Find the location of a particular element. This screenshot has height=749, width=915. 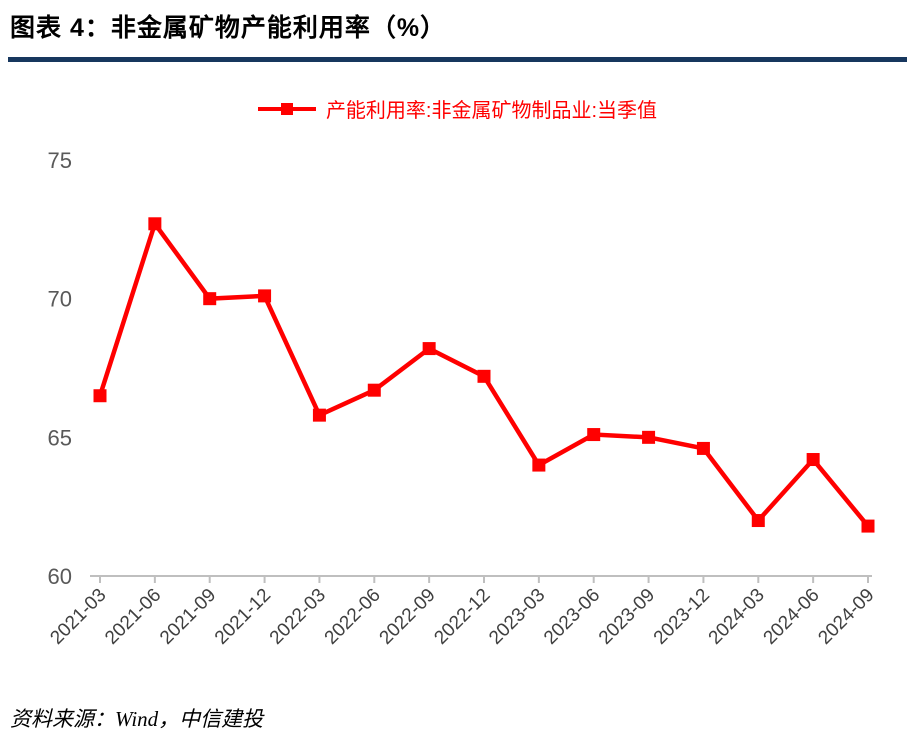

y-axis-tick-label: 75 is located at coordinates (60, 160).